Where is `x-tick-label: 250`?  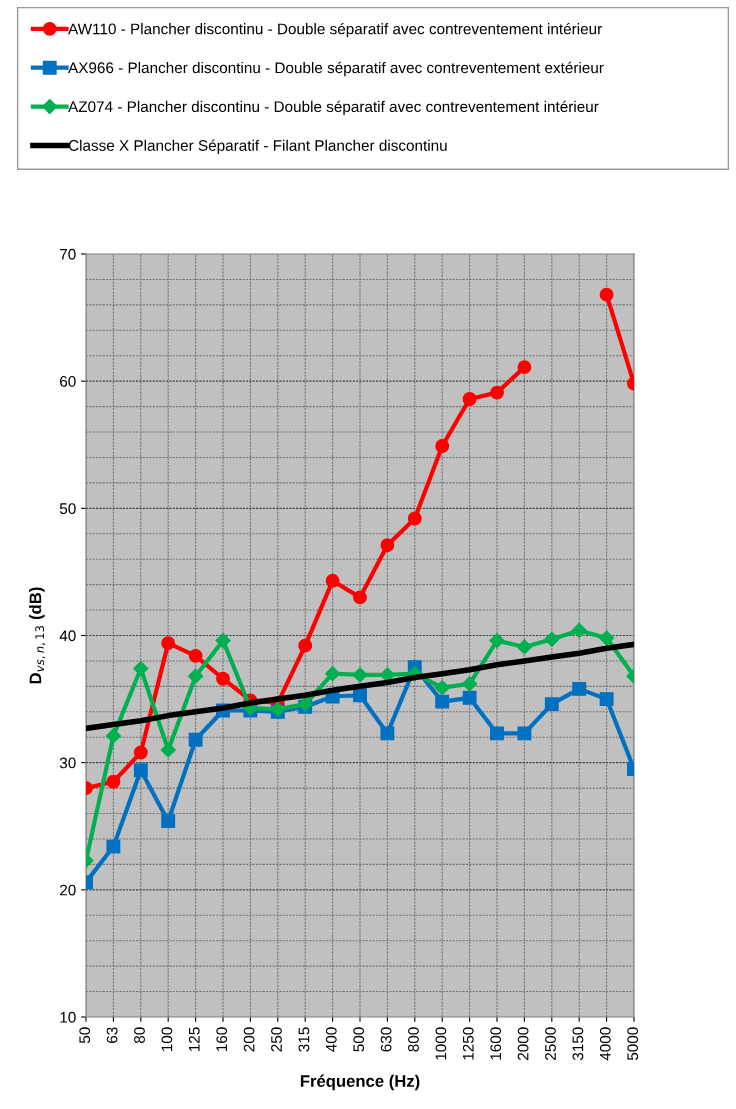 x-tick-label: 250 is located at coordinates (276, 1039).